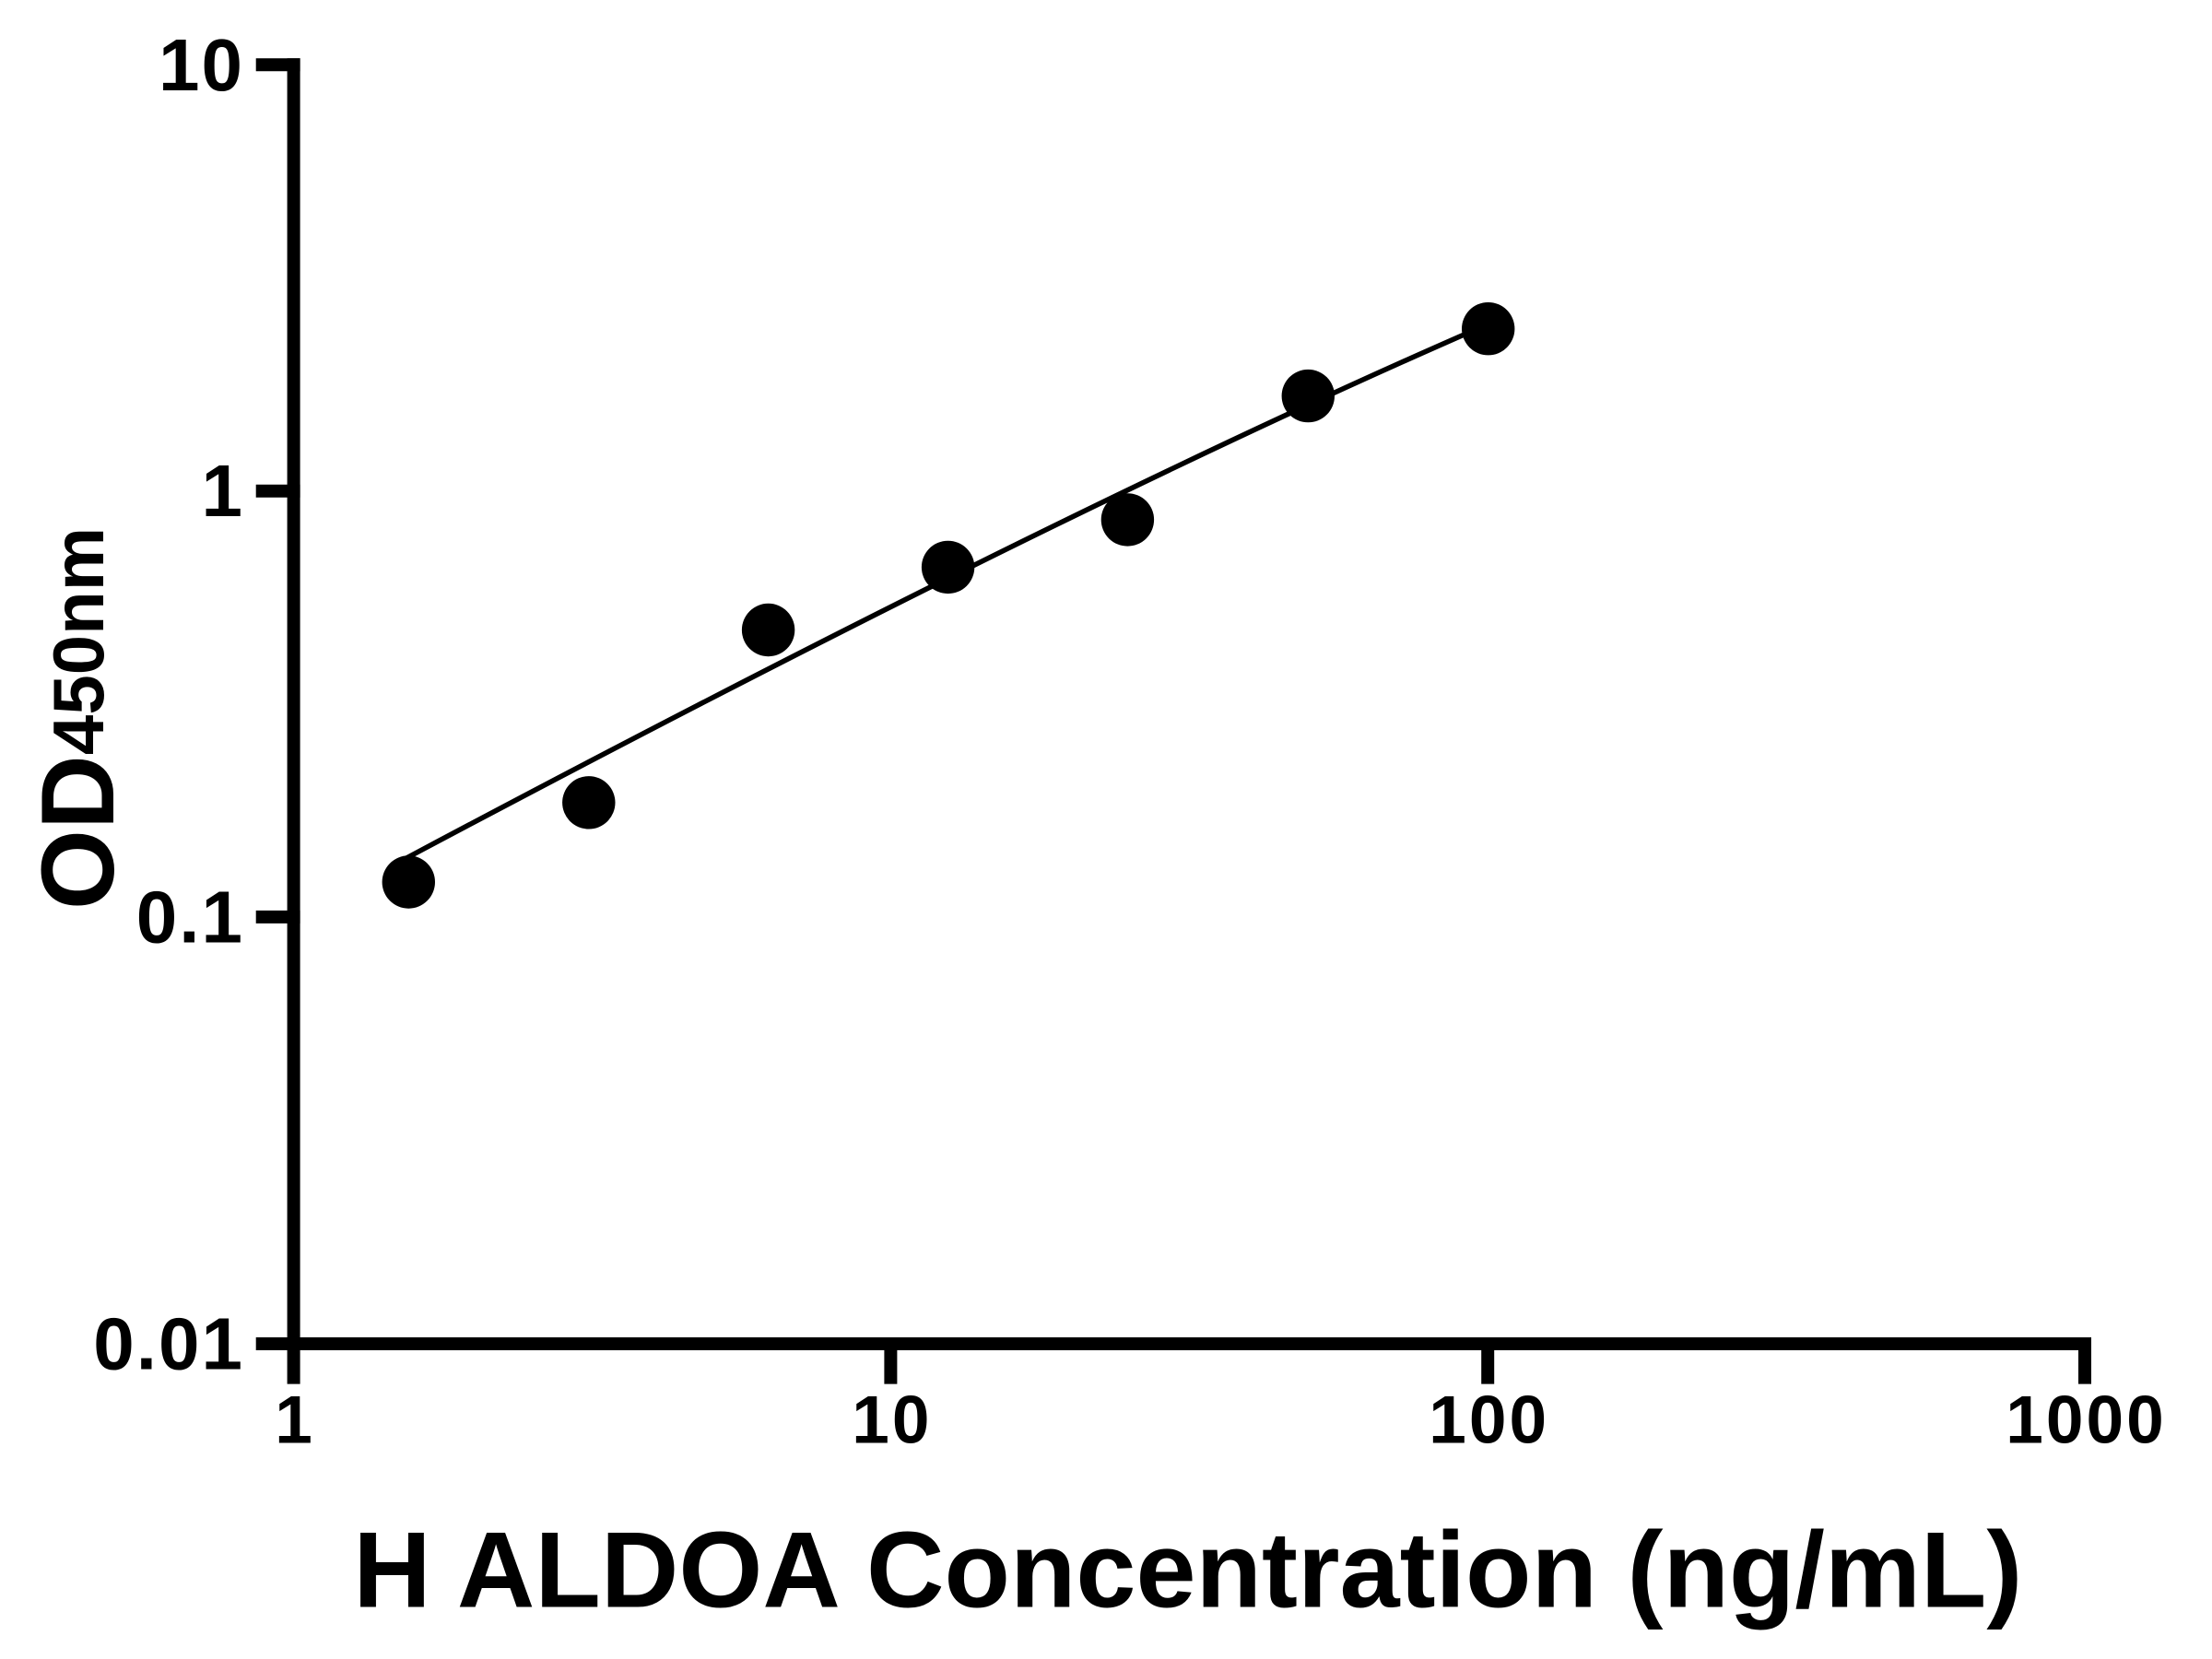  I want to click on svg-text: 0.1, so click(190, 917).